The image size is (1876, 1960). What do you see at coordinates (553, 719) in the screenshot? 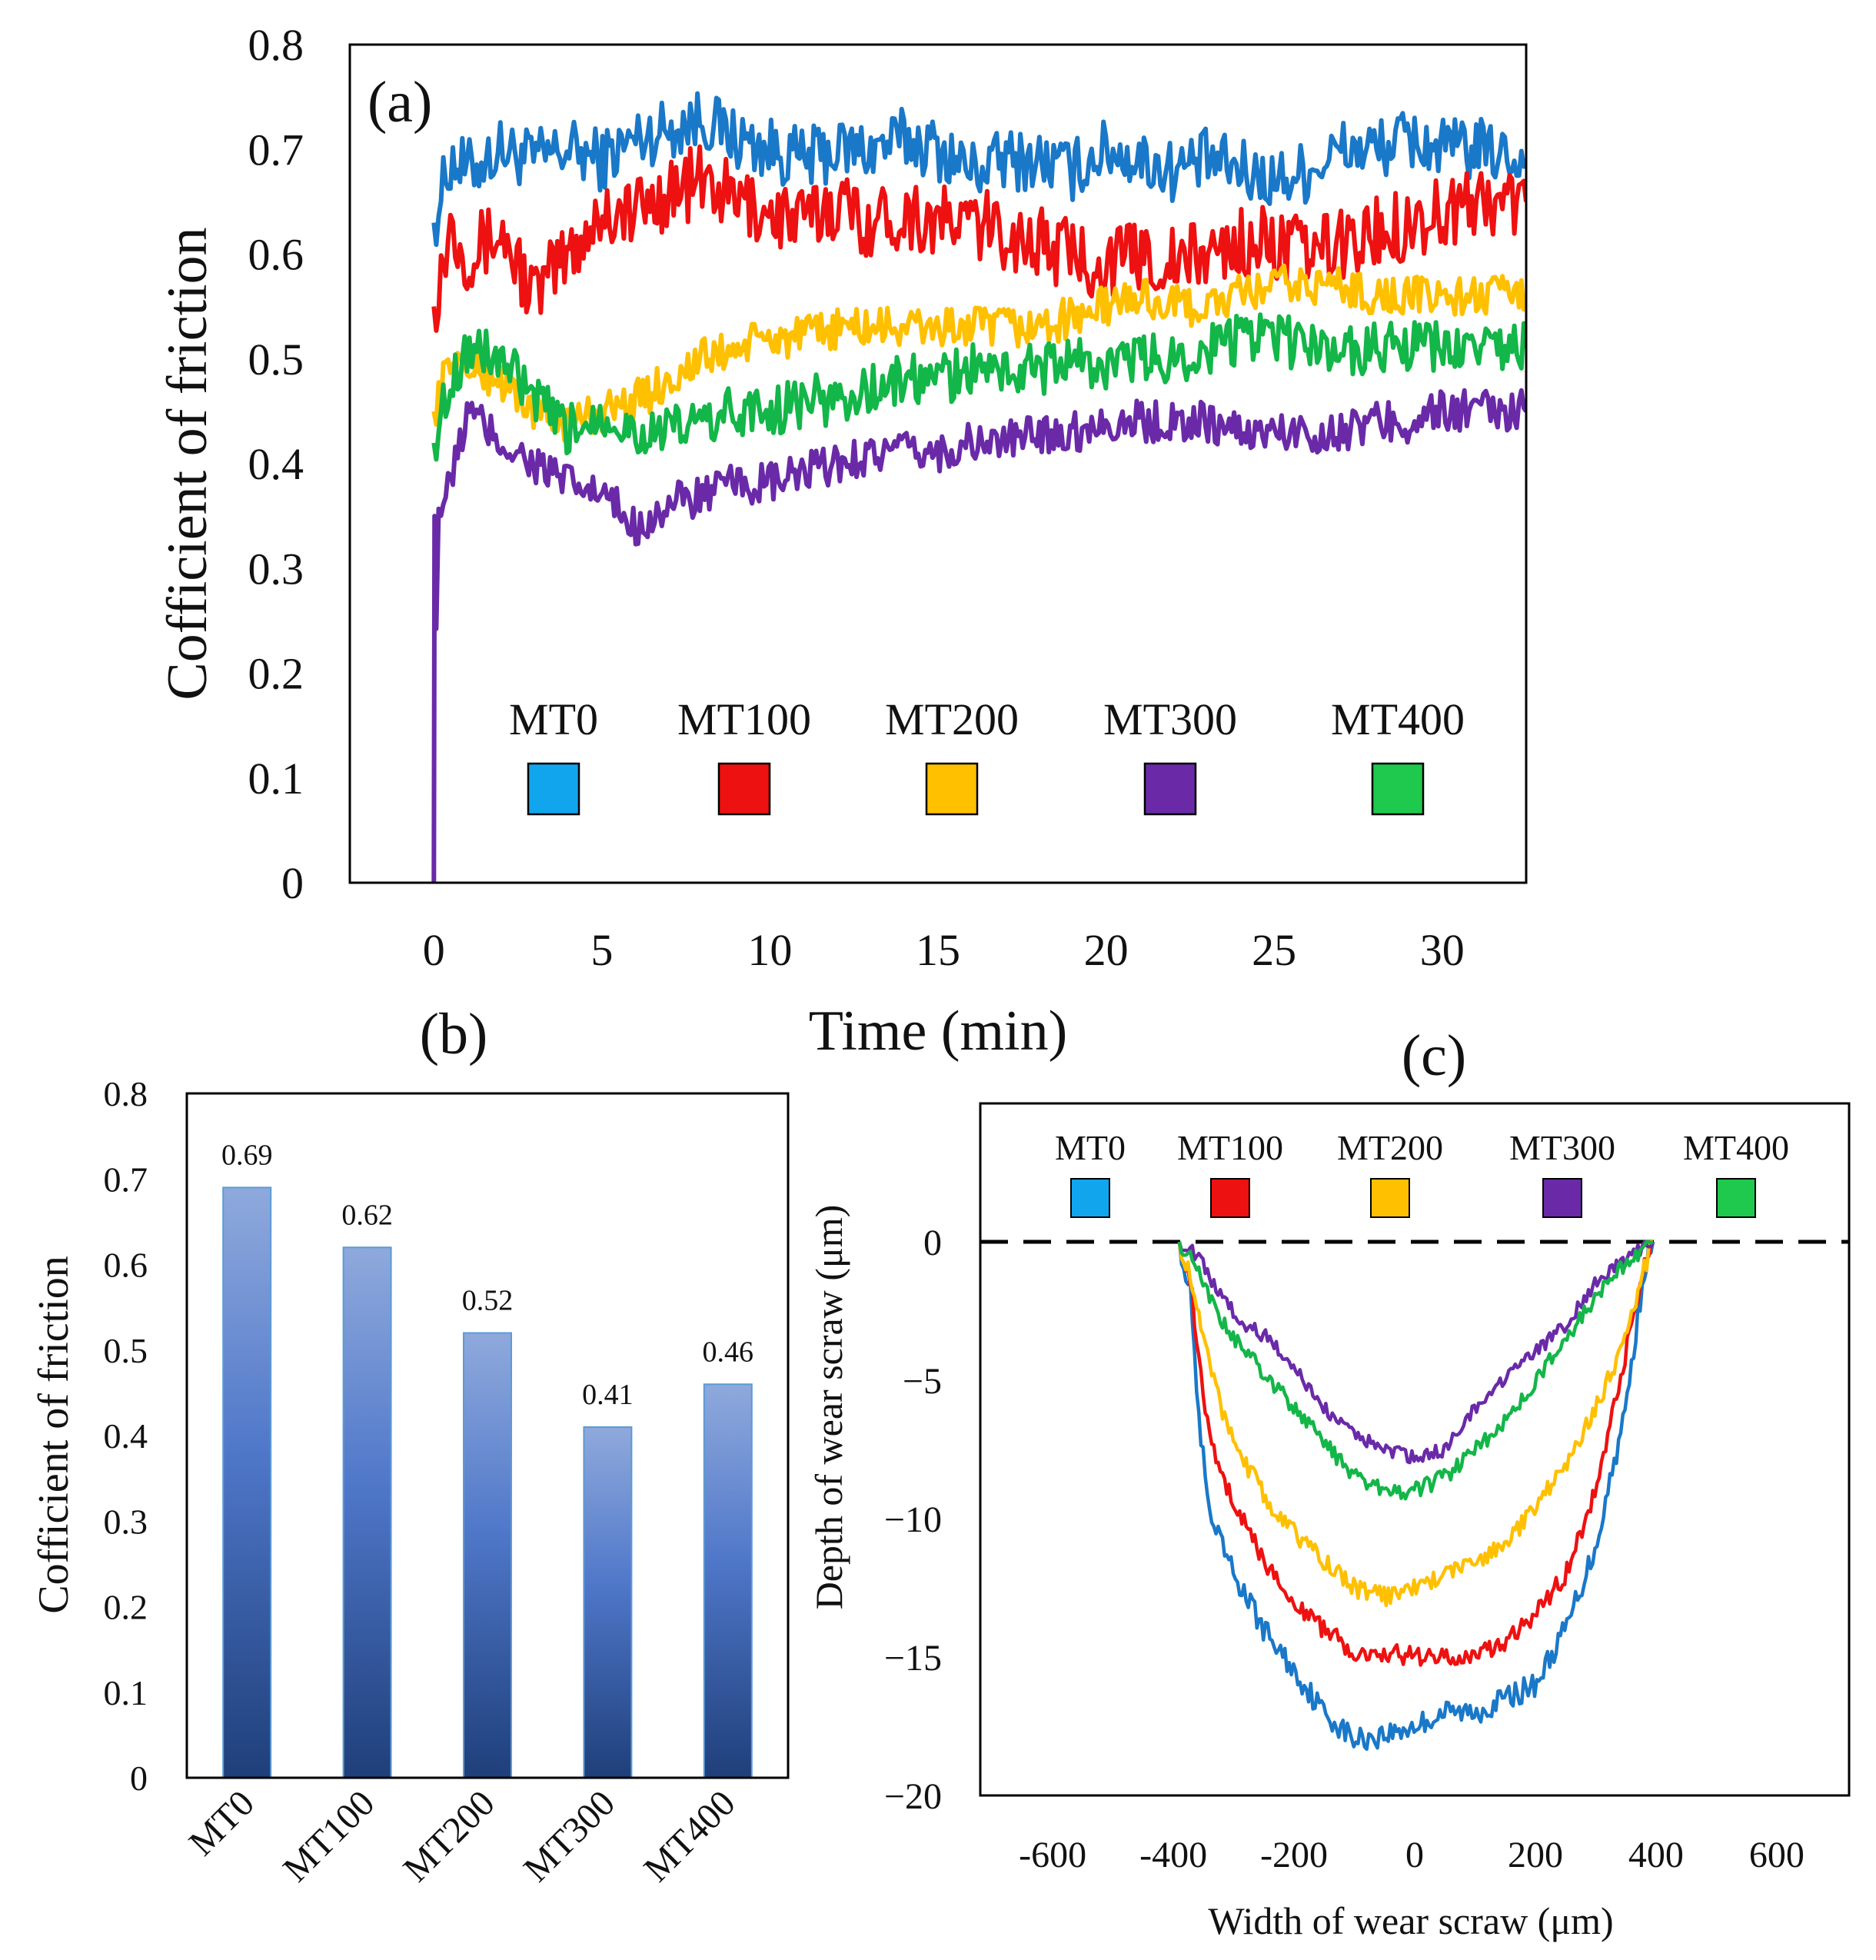
I see `panel-a-legend-label-mt0: MT0` at bounding box center [553, 719].